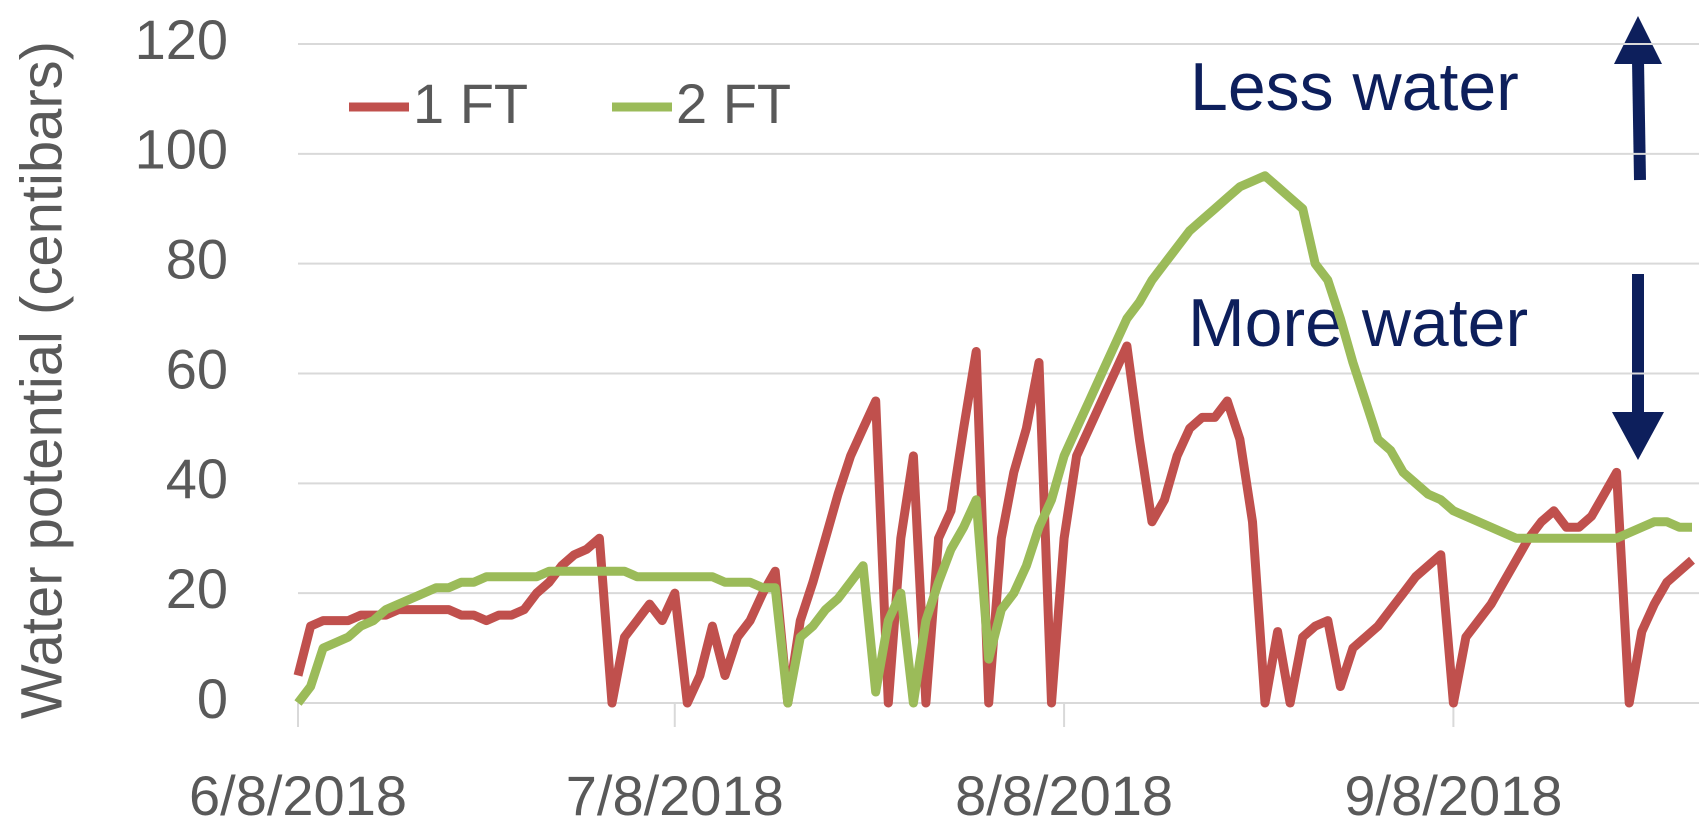  What do you see at coordinates (197, 478) in the screenshot?
I see `y-tick-label: 40` at bounding box center [197, 478].